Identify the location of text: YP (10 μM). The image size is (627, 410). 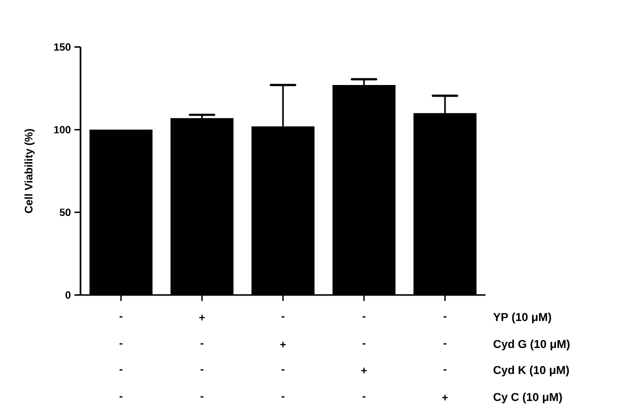
(522, 318).